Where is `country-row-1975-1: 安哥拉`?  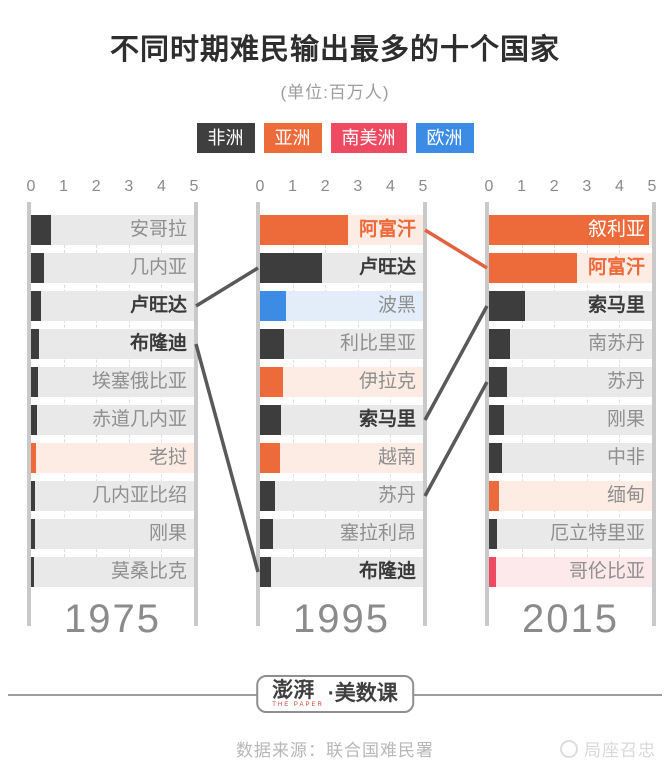
country-row-1975-1: 安哥拉 is located at coordinates (112, 230).